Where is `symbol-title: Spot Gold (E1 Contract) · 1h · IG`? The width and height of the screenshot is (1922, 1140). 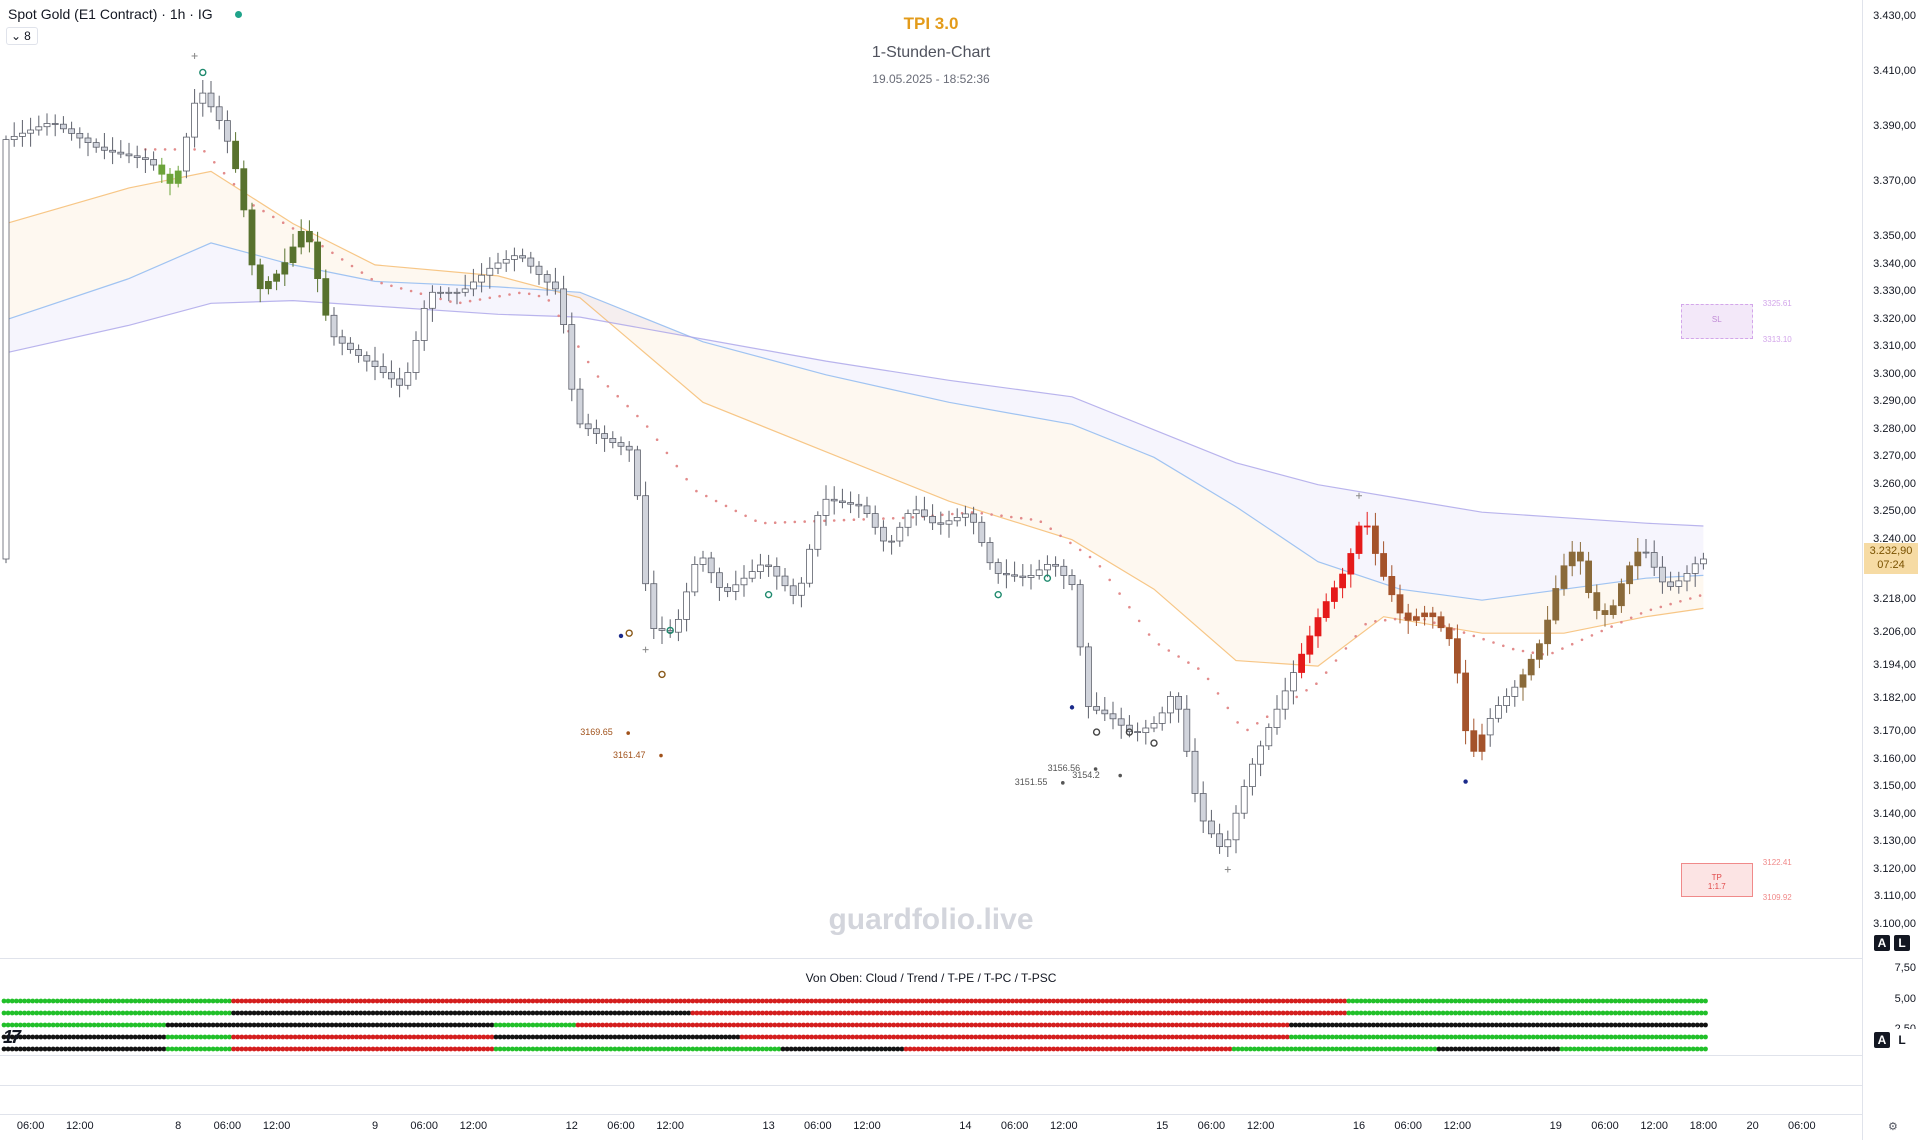 symbol-title: Spot Gold (E1 Contract) · 1h · IG is located at coordinates (110, 14).